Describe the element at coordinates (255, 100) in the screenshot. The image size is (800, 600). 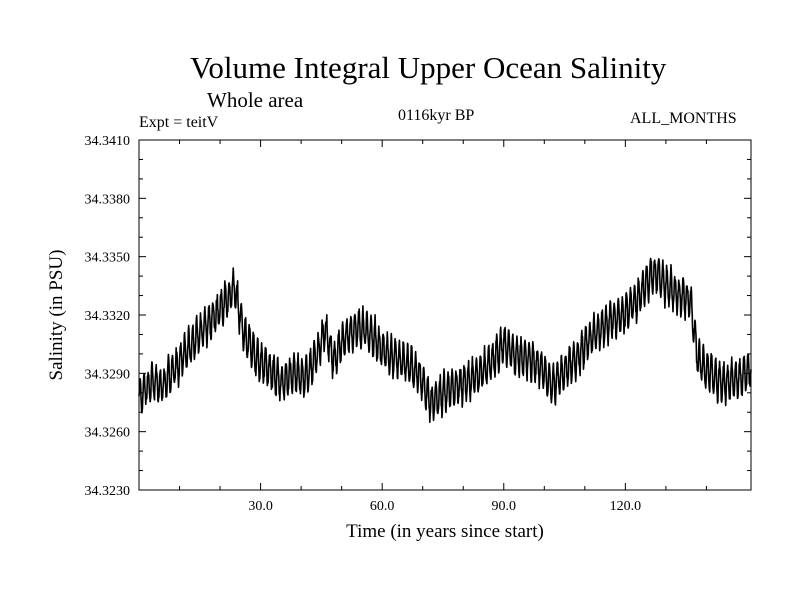
I see `chart-subtitle: Whole area` at that location.